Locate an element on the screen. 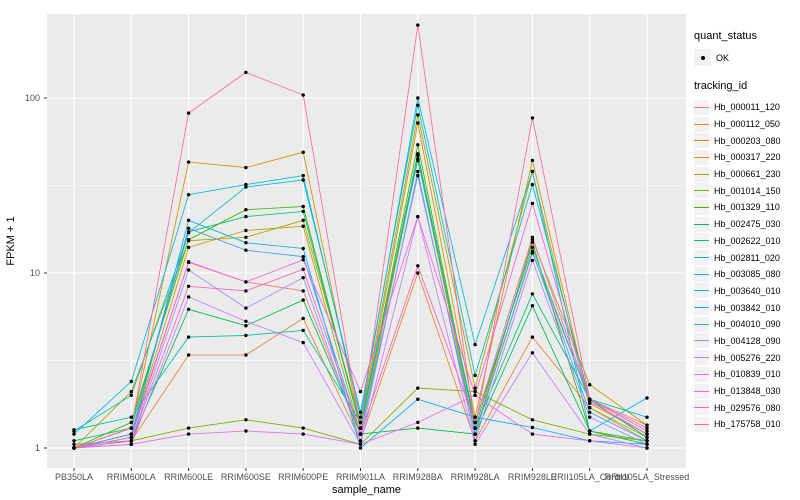 This screenshot has height=500, width=800. x-tick-label: RRIM901LA is located at coordinates (360, 477).